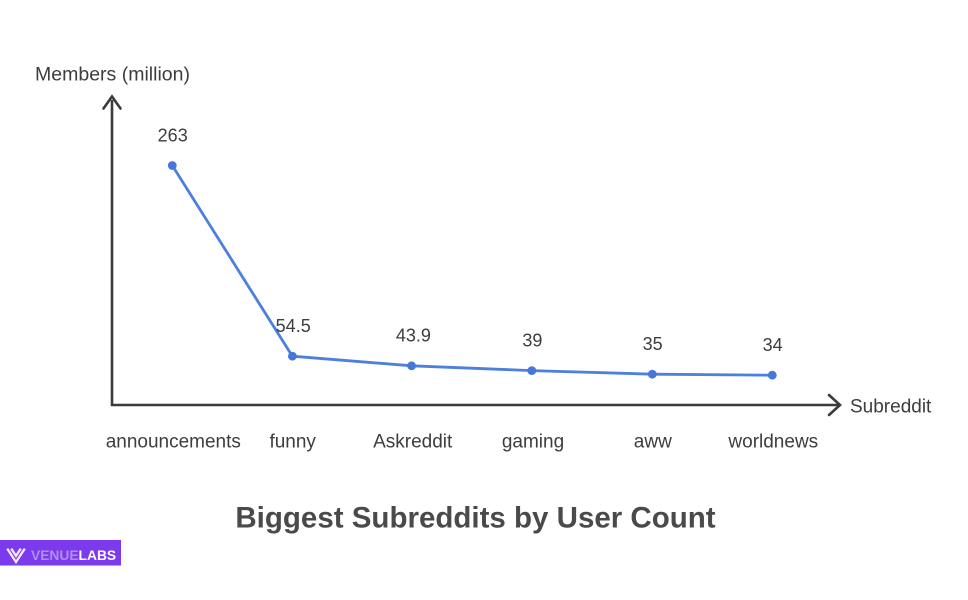 The image size is (968, 600). What do you see at coordinates (772, 442) in the screenshot?
I see `svg-text: worldnews` at bounding box center [772, 442].